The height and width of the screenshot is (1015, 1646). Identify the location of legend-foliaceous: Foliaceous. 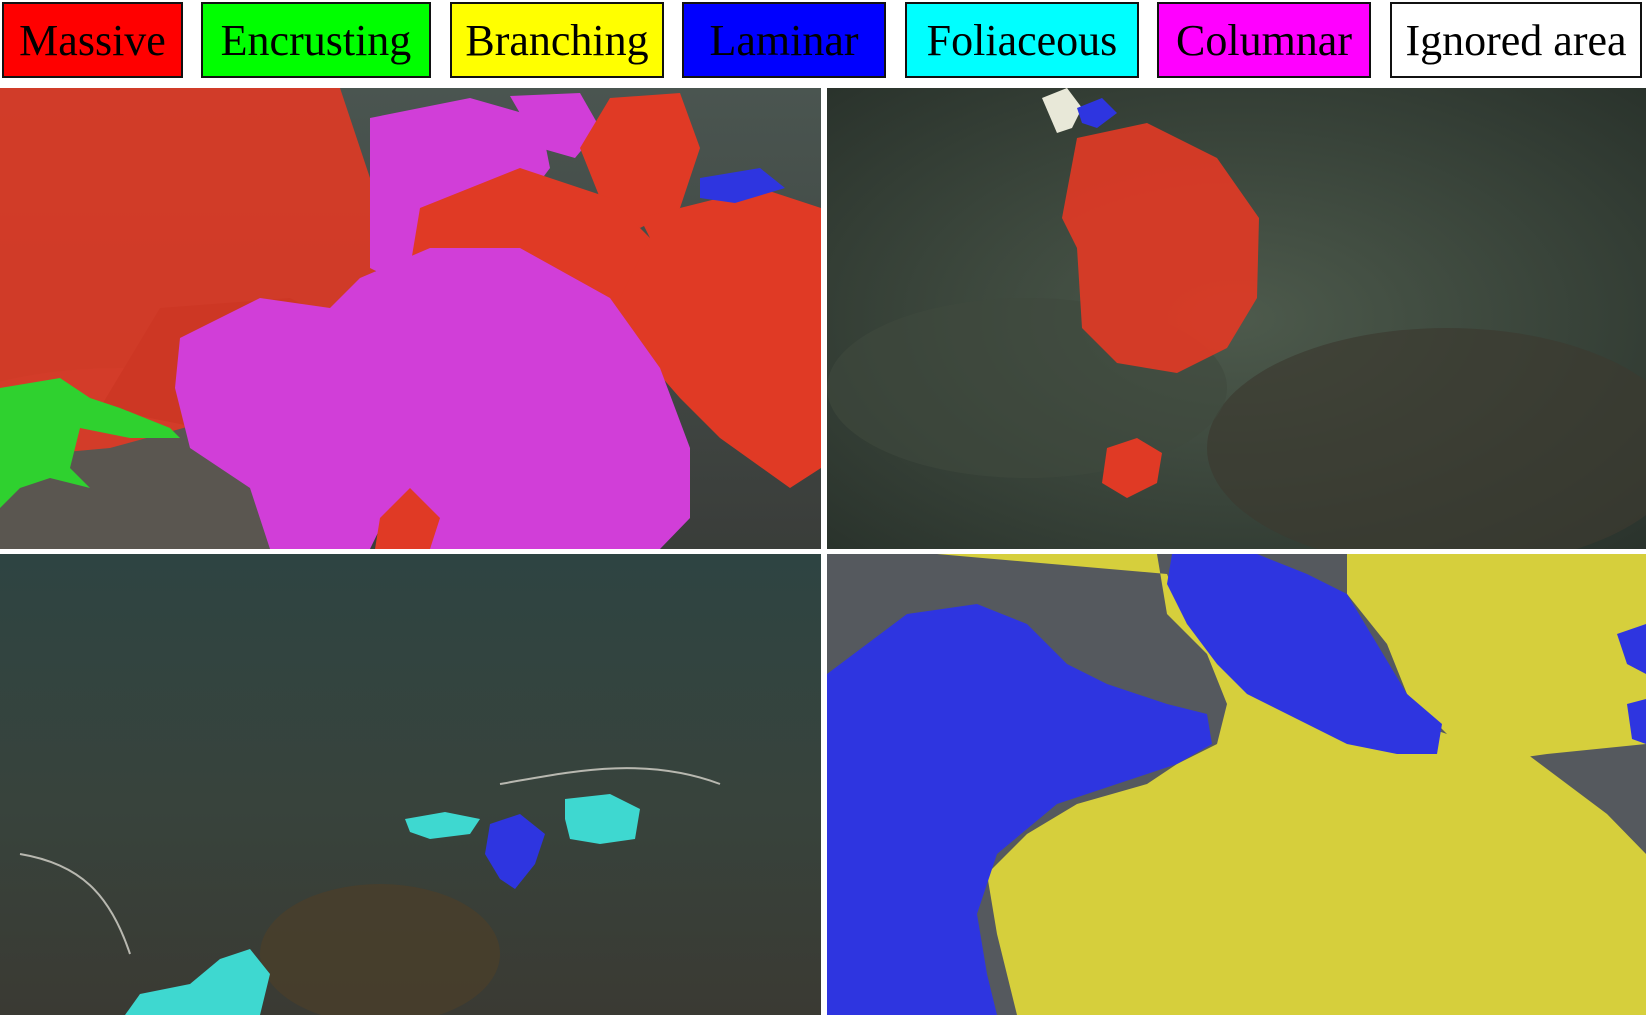
(1022, 40).